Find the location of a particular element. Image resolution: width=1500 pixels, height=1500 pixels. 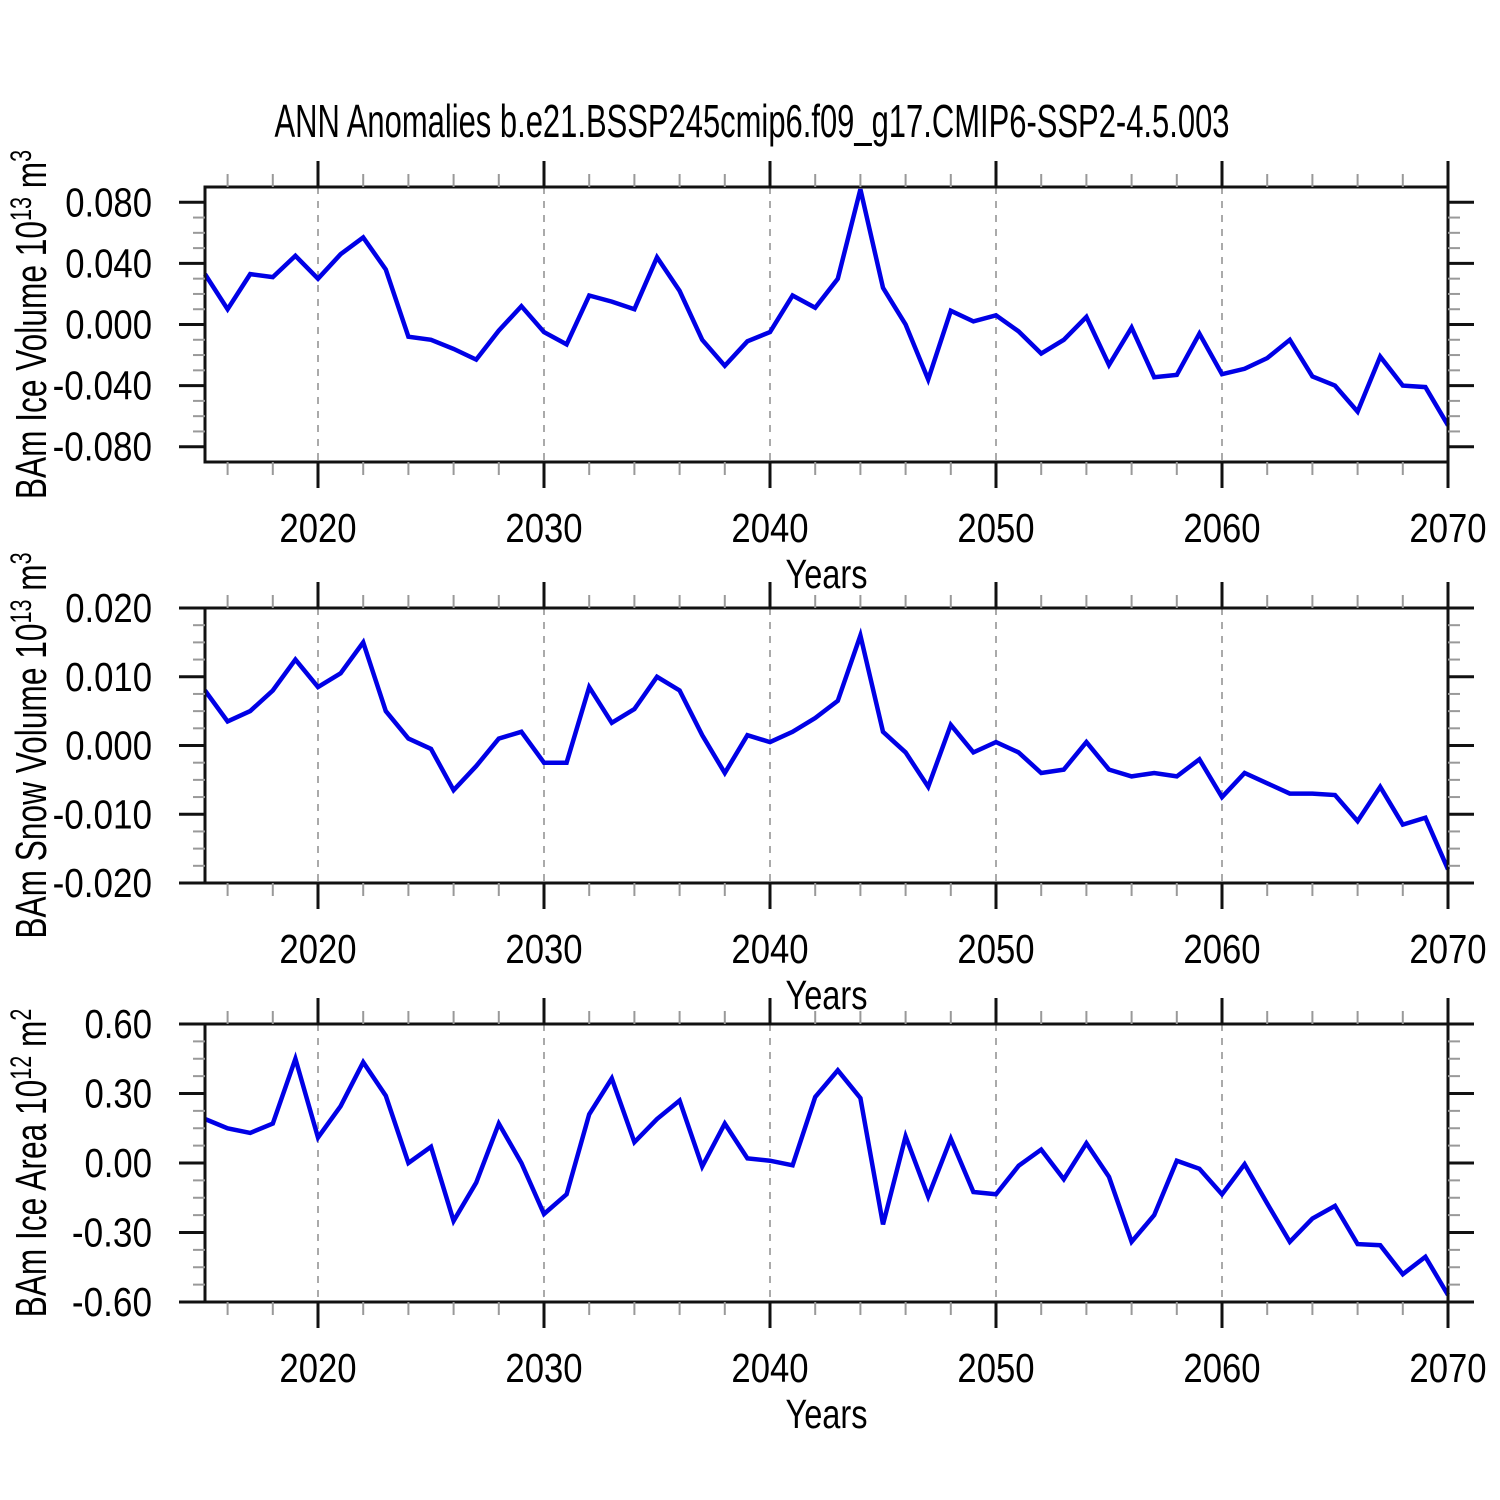

series-line-snow-volume is located at coordinates (827, 749).